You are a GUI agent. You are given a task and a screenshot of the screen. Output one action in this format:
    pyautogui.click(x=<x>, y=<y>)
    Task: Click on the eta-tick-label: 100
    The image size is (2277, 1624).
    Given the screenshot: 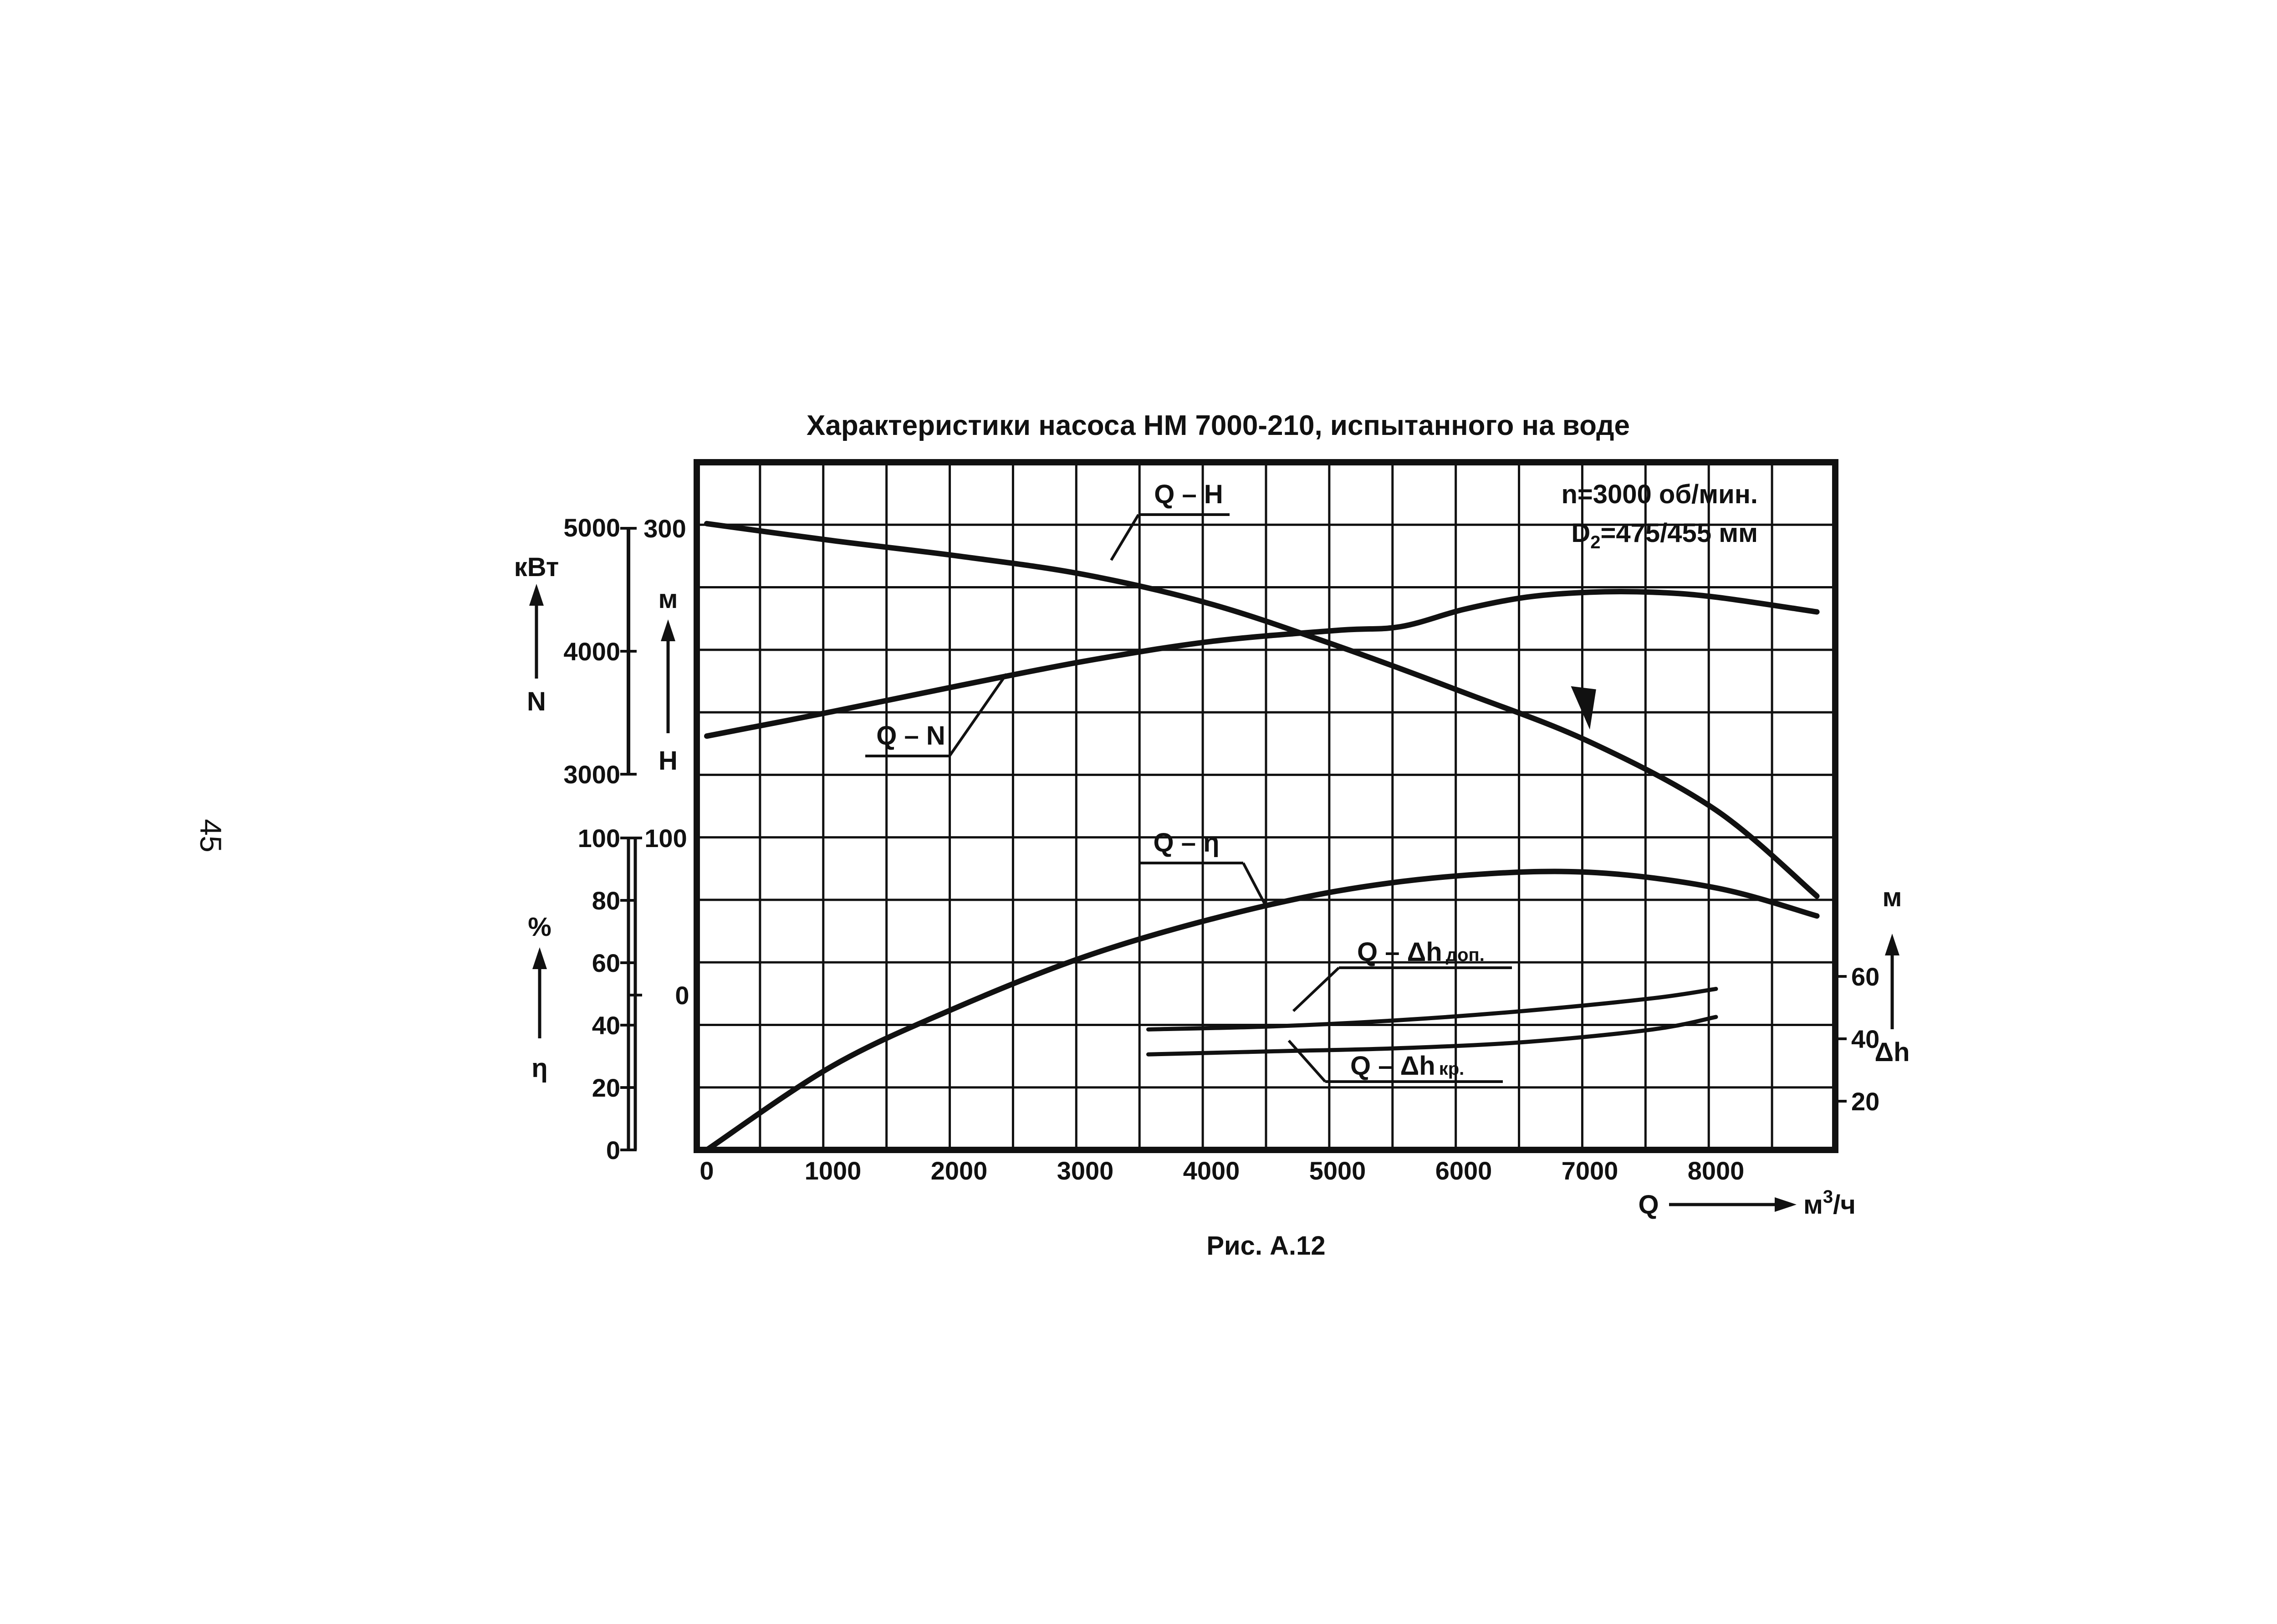 What is the action you would take?
    pyautogui.click(x=599, y=838)
    